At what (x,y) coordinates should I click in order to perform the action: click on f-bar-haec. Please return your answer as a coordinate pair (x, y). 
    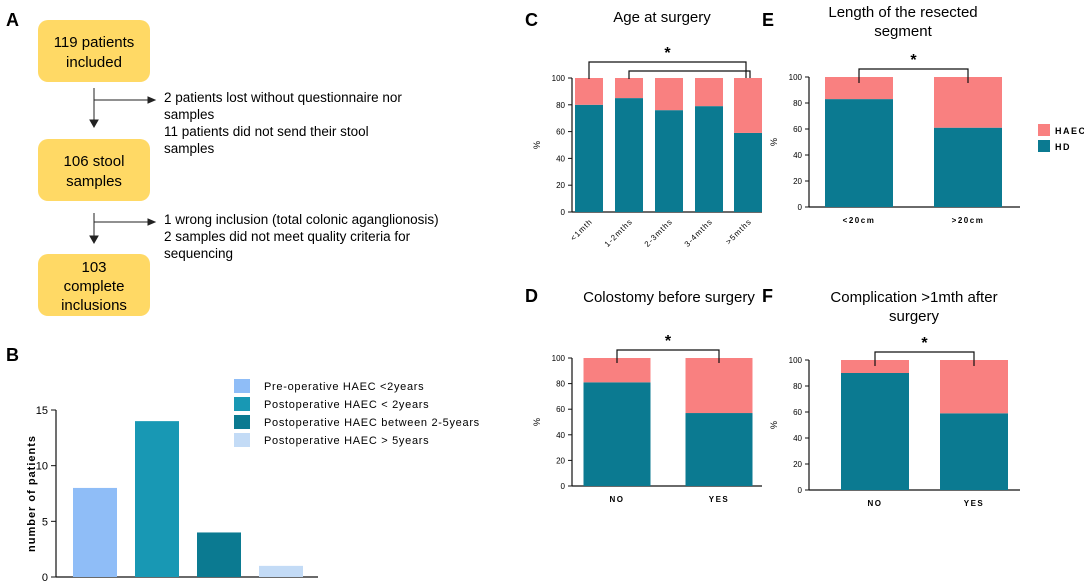
    Looking at the image, I should click on (974, 387).